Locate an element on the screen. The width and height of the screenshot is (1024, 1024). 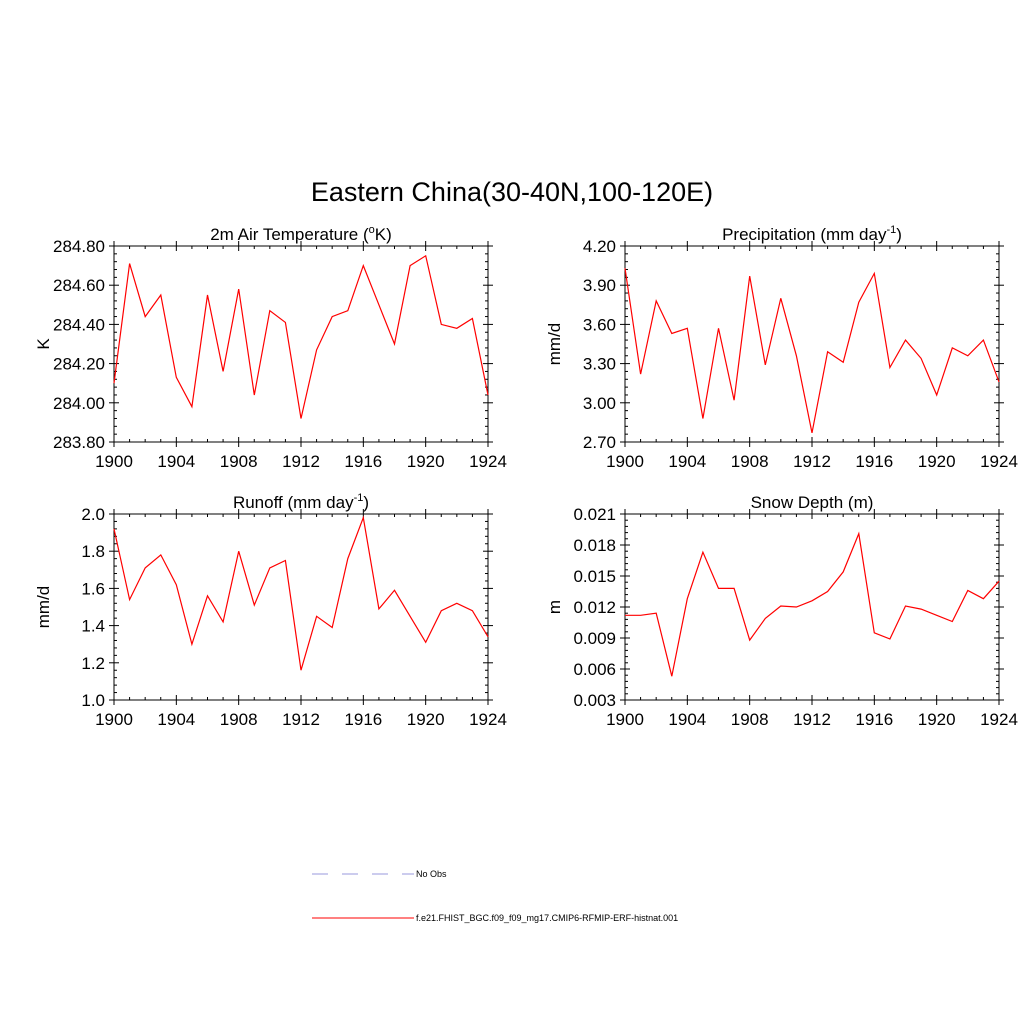
y-tick-label: 1.8 is located at coordinates (93, 551).